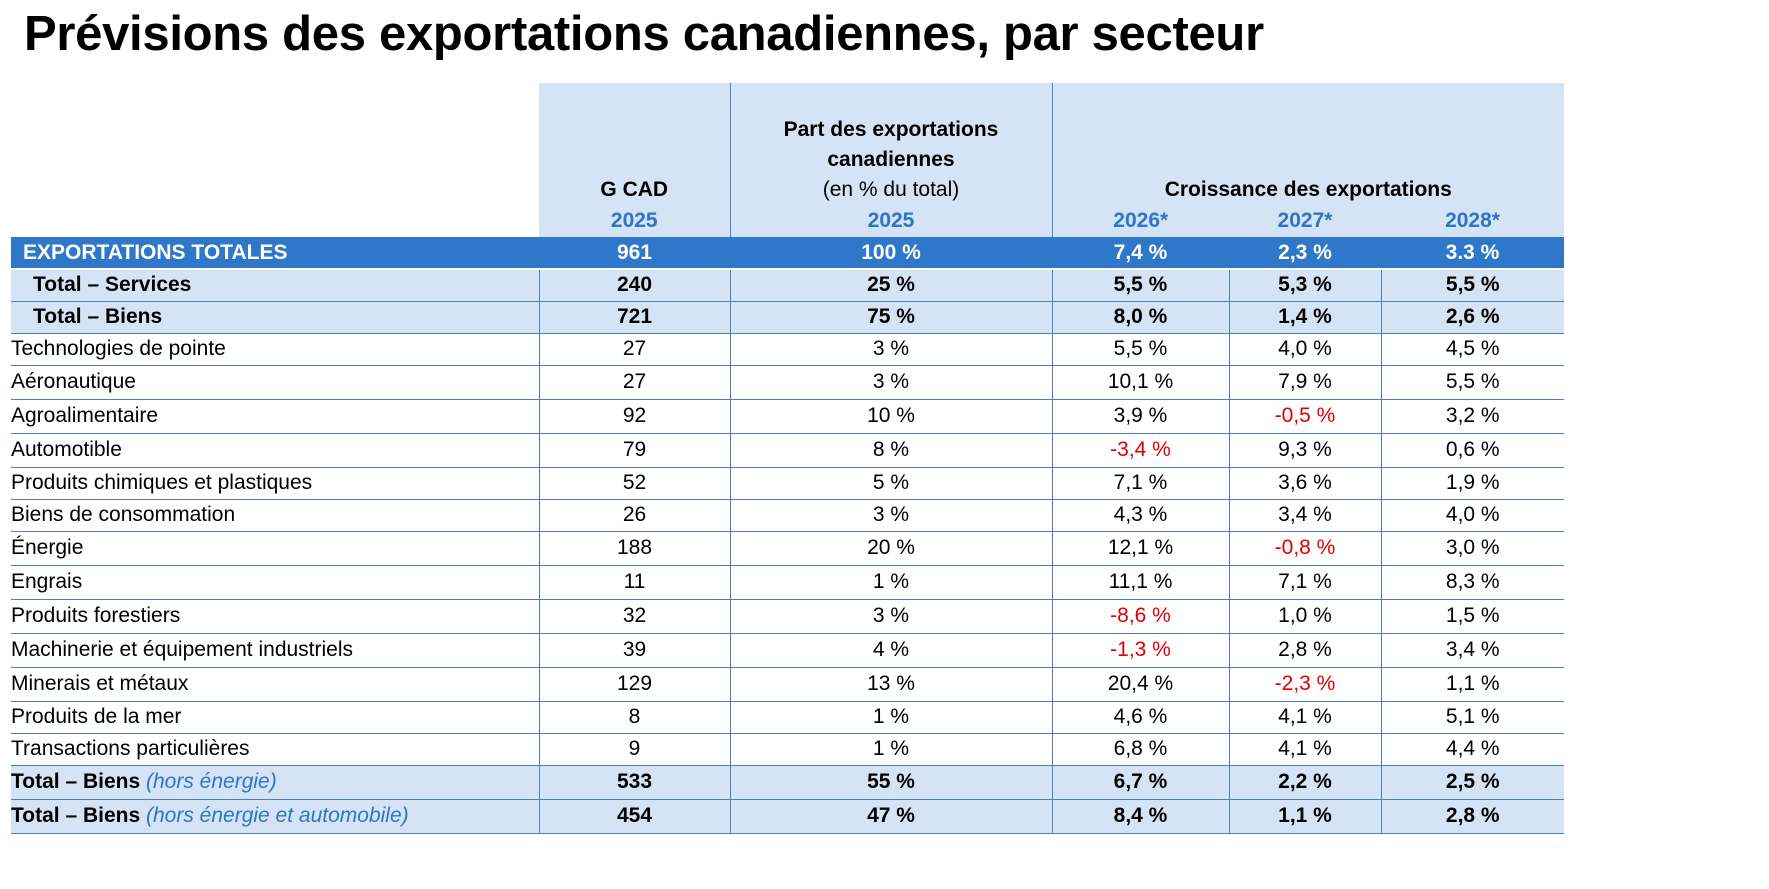 The image size is (1769, 889). I want to click on table-row: Énergie 188 20 % 12,1 % -0,8 % 3,0 %, so click(788, 548).